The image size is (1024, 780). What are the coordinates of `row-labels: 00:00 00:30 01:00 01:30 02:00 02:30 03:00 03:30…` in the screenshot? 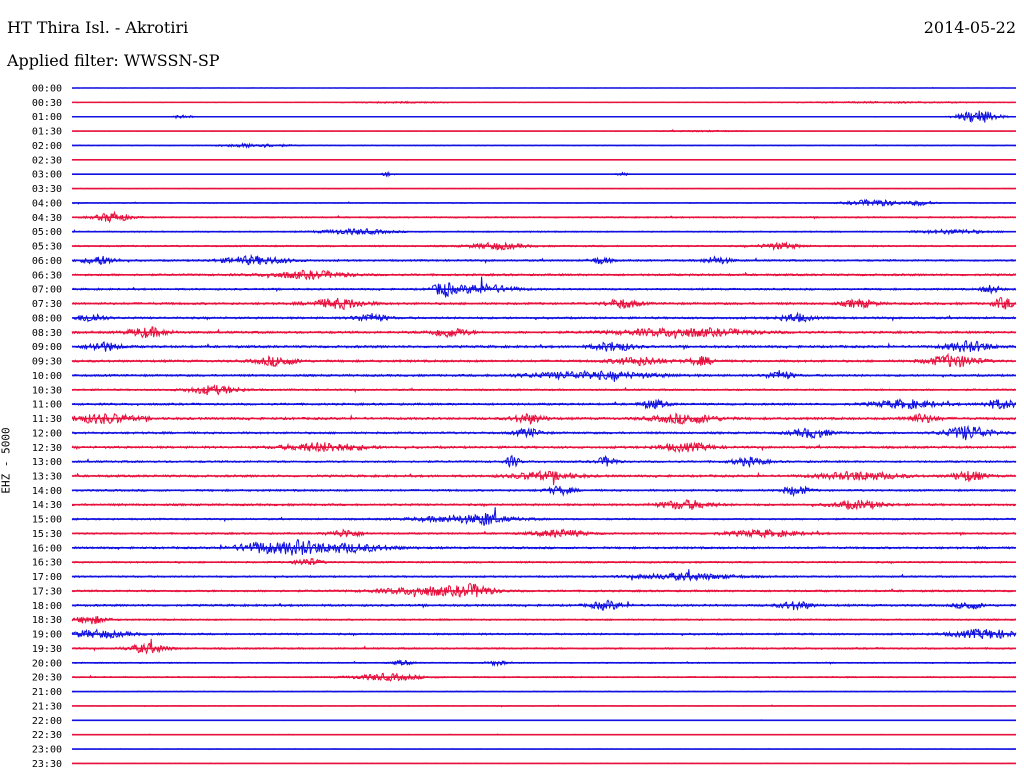 It's located at (47, 427).